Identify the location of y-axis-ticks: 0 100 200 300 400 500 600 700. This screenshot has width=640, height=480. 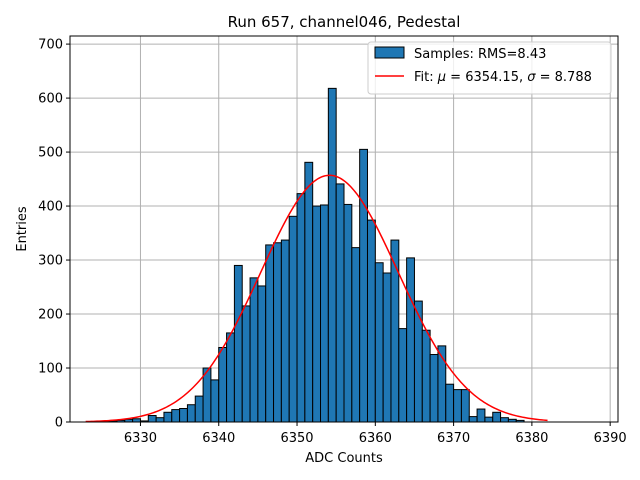
(54, 234).